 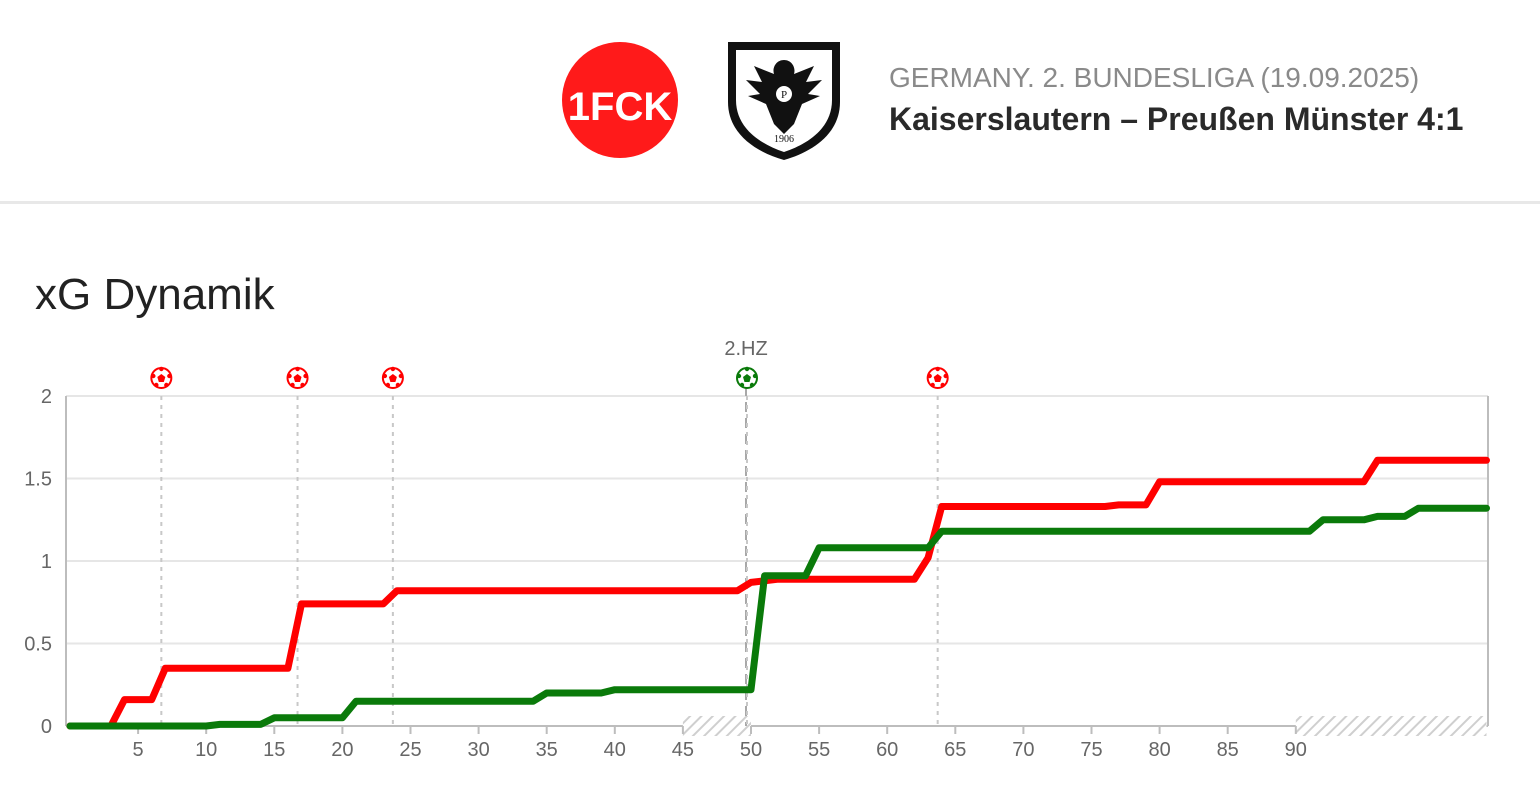 What do you see at coordinates (745, 349) in the screenshot?
I see `half-time-label: 2.HZ` at bounding box center [745, 349].